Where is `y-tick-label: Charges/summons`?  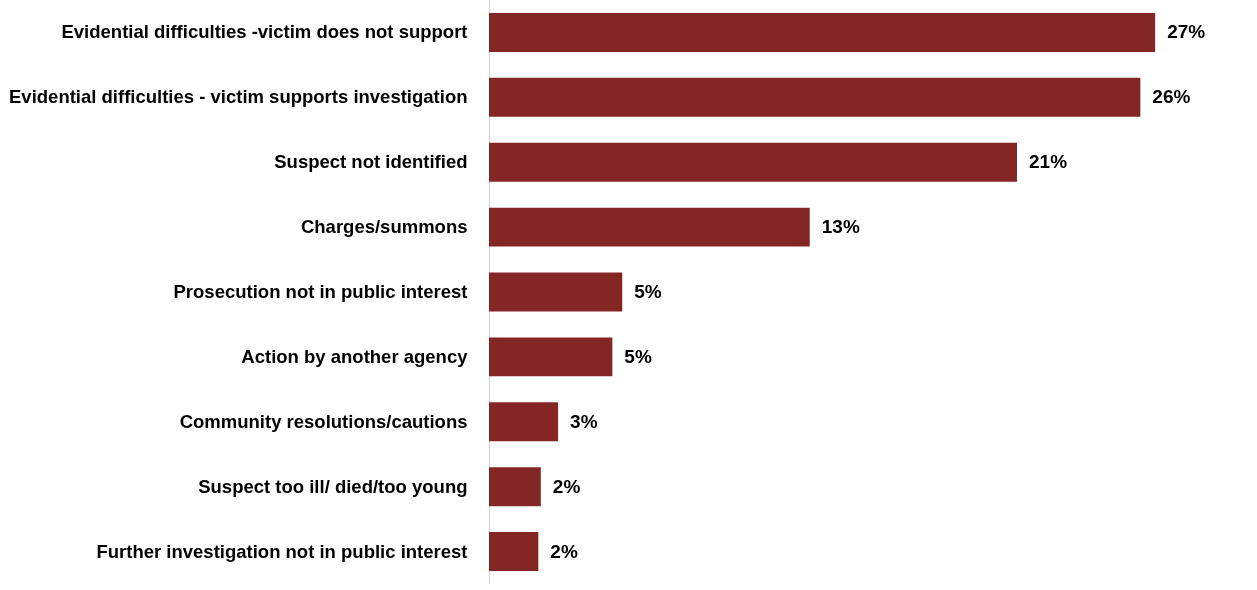
y-tick-label: Charges/summons is located at coordinates (384, 227).